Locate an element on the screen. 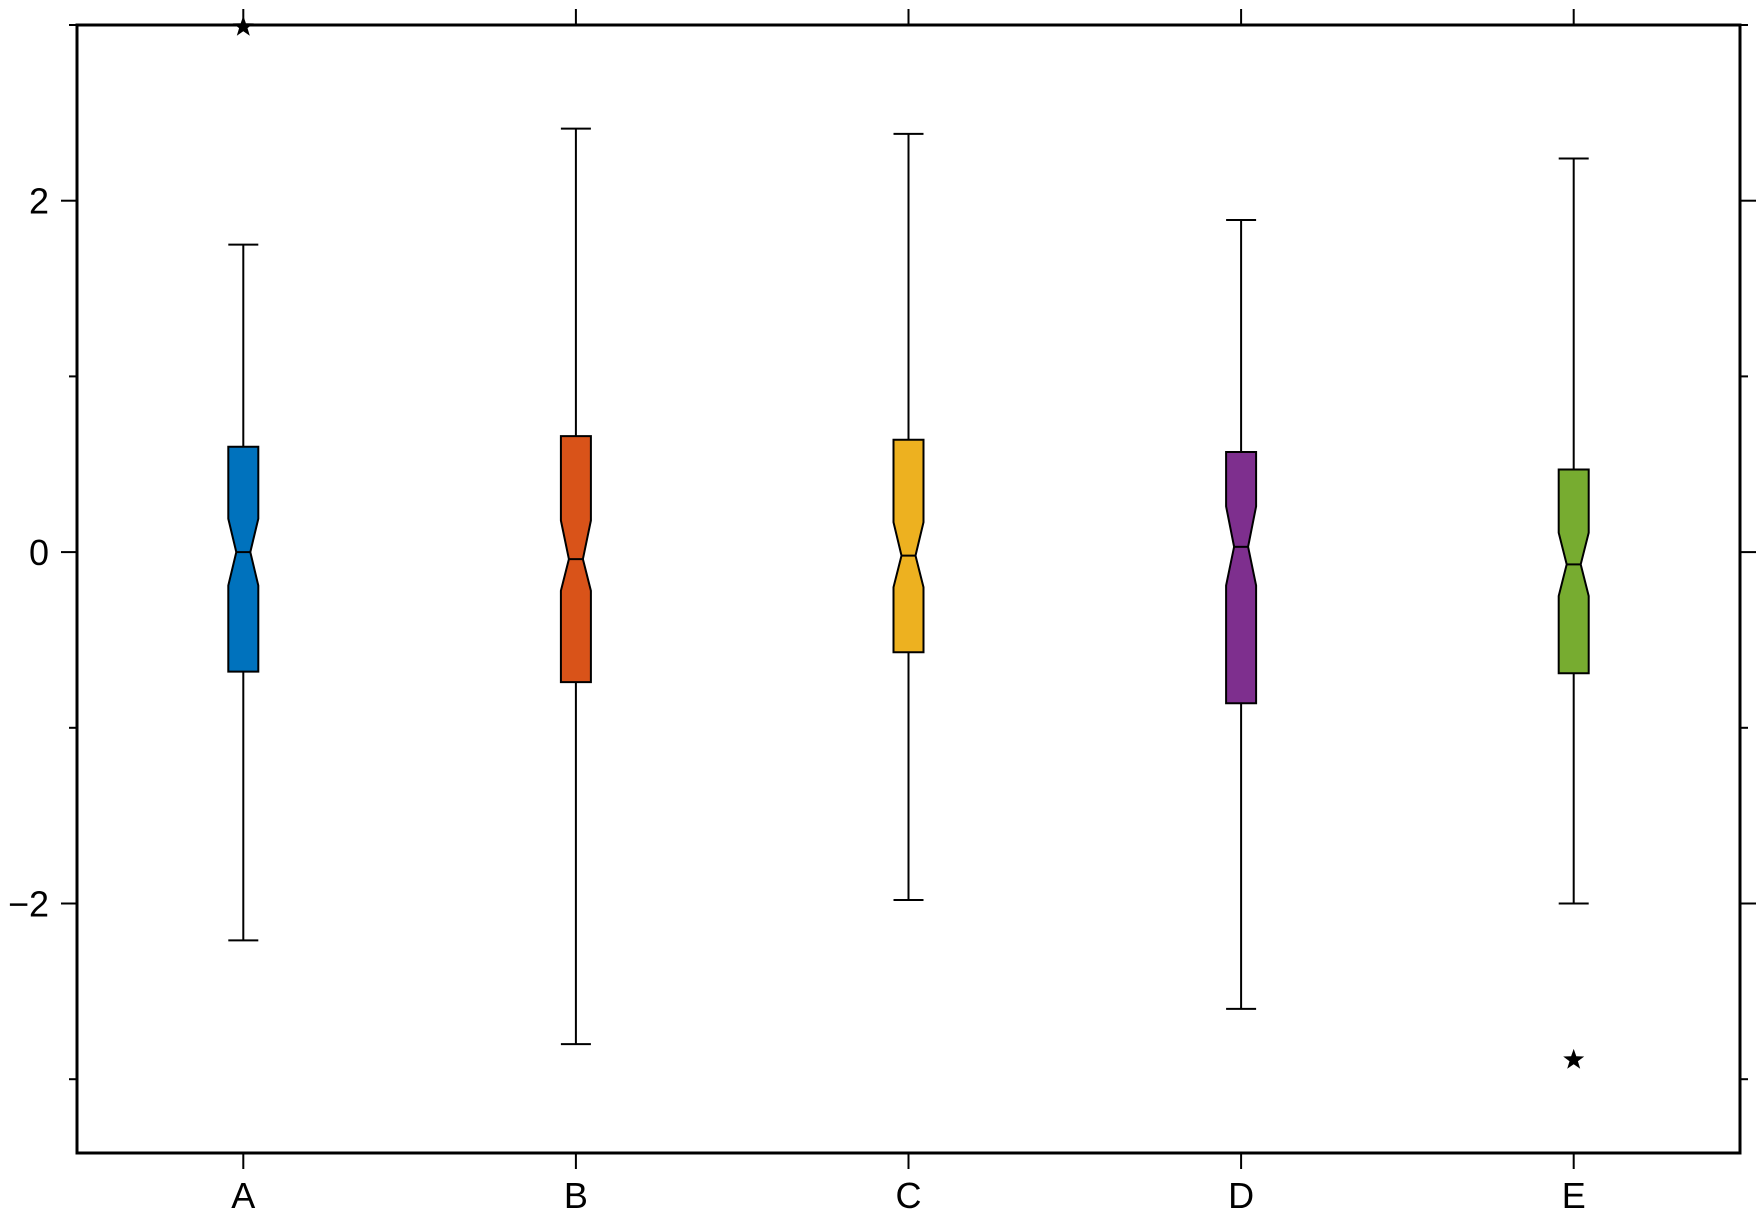  x-tick-label-d: D is located at coordinates (1241, 1193).